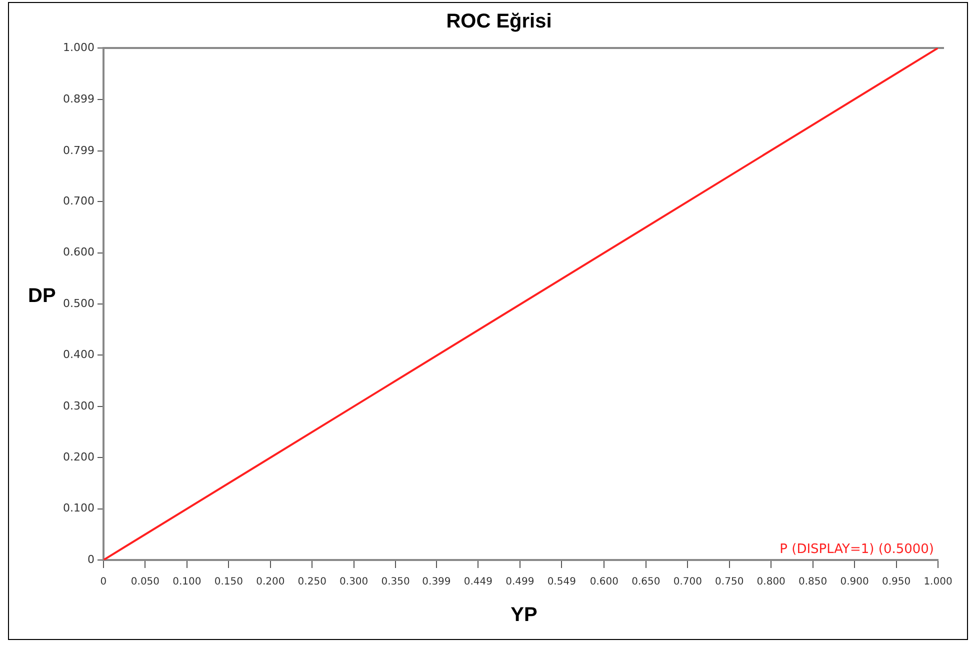 This screenshot has height=648, width=978. Describe the element at coordinates (354, 582) in the screenshot. I see `x-tick-label: 0.300` at that location.